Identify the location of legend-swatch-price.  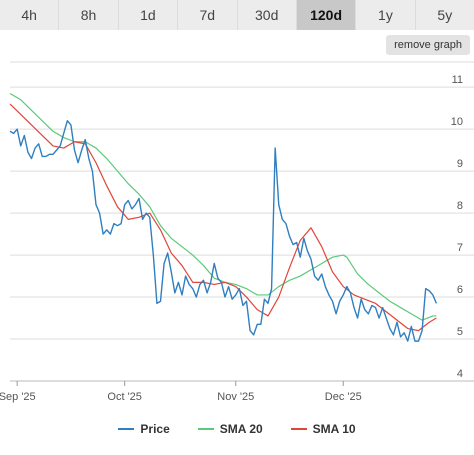
(126, 429).